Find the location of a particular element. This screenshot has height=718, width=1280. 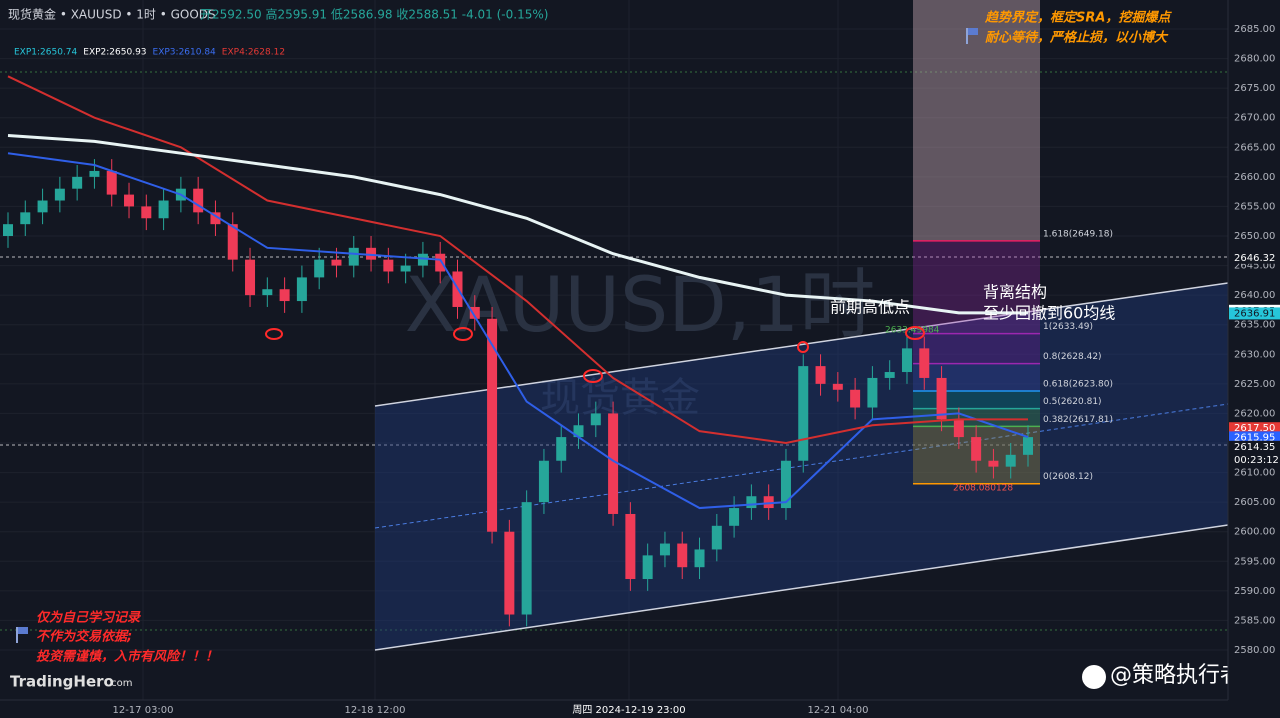

y-tick-label: 2675.00 is located at coordinates (1254, 88).